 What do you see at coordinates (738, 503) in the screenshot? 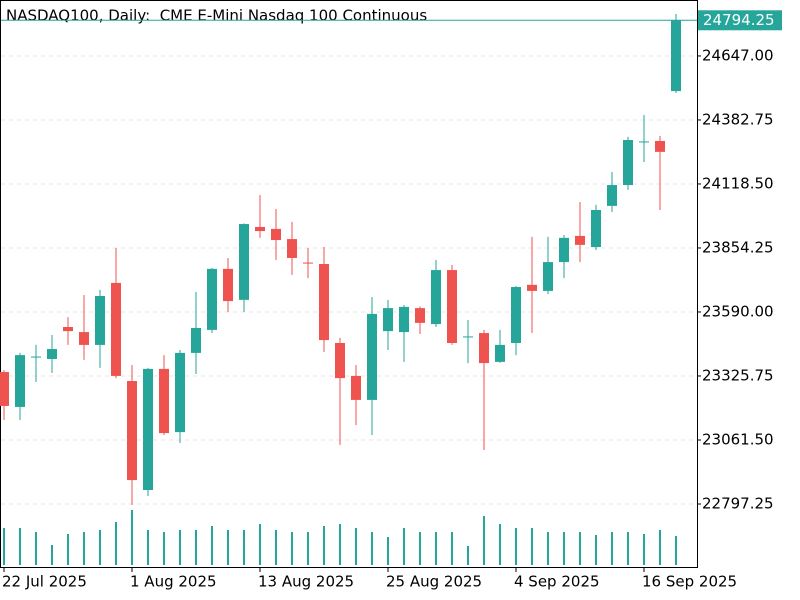
I see `y-tick-label: 22797.25` at bounding box center [738, 503].